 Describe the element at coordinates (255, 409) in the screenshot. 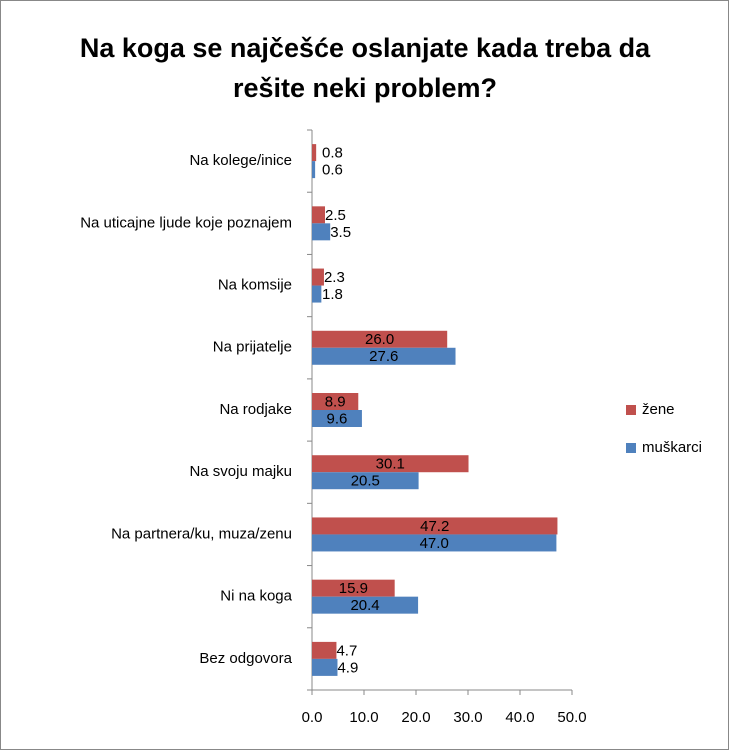

I see `y-tick-label: Na rodjake` at that location.